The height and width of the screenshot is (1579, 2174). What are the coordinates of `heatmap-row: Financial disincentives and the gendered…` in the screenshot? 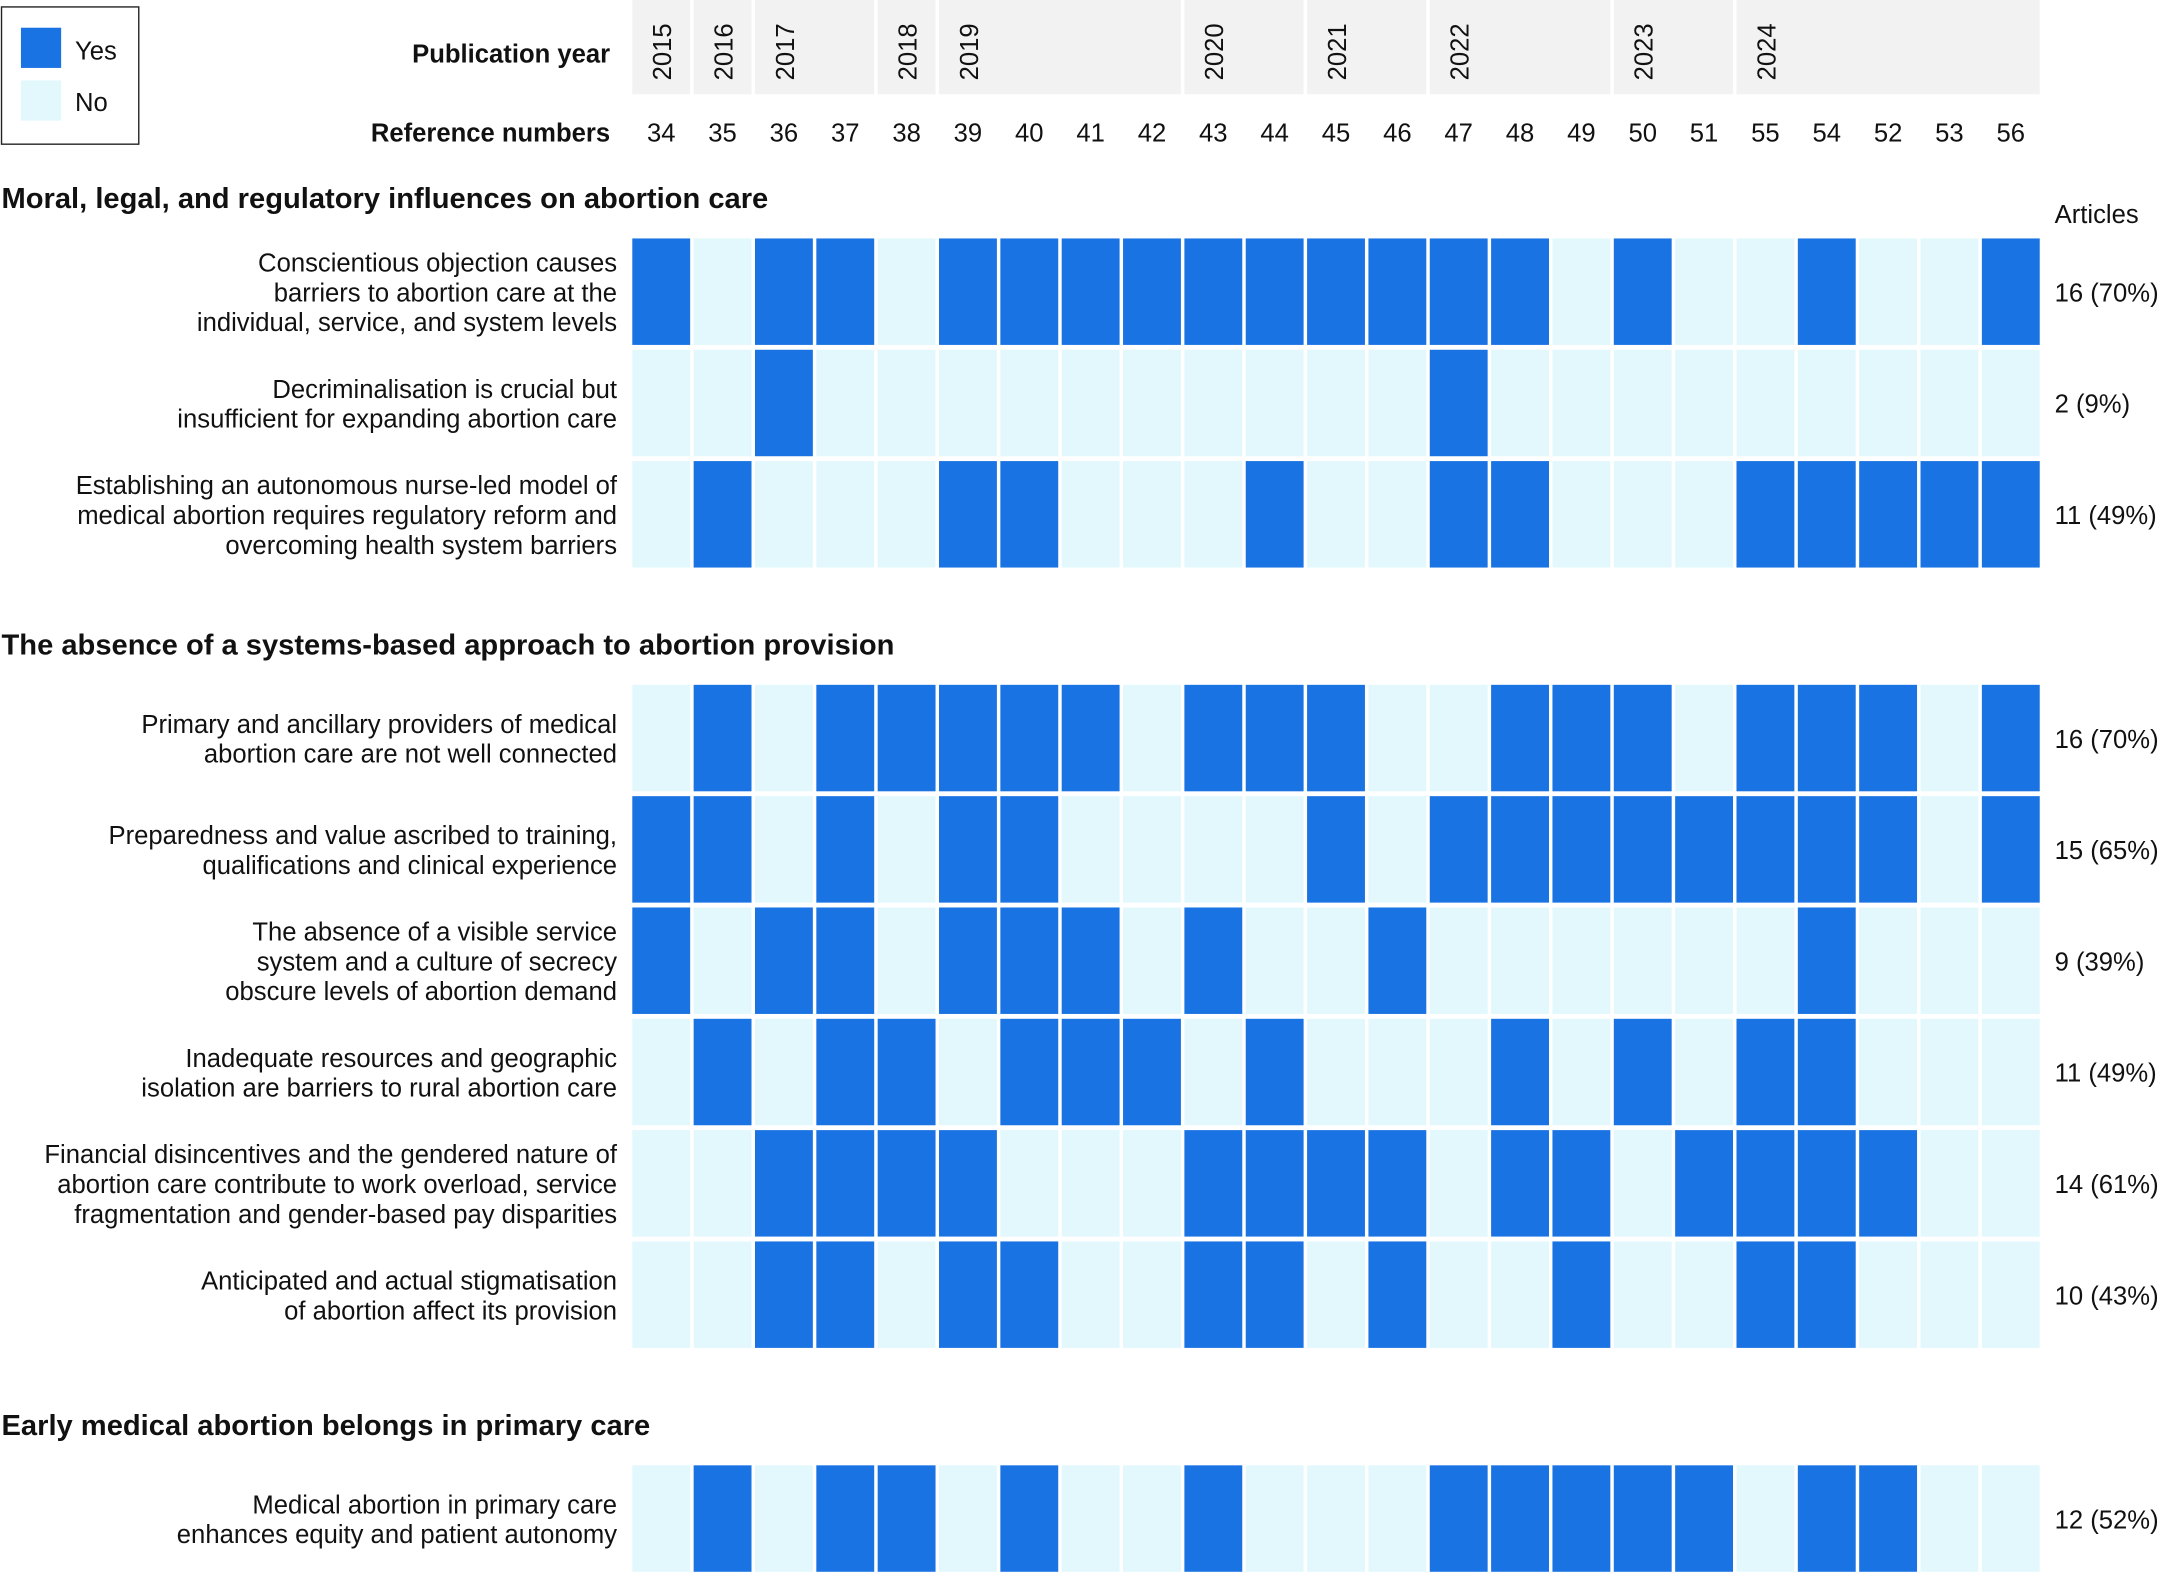 It's located at (1101, 1183).